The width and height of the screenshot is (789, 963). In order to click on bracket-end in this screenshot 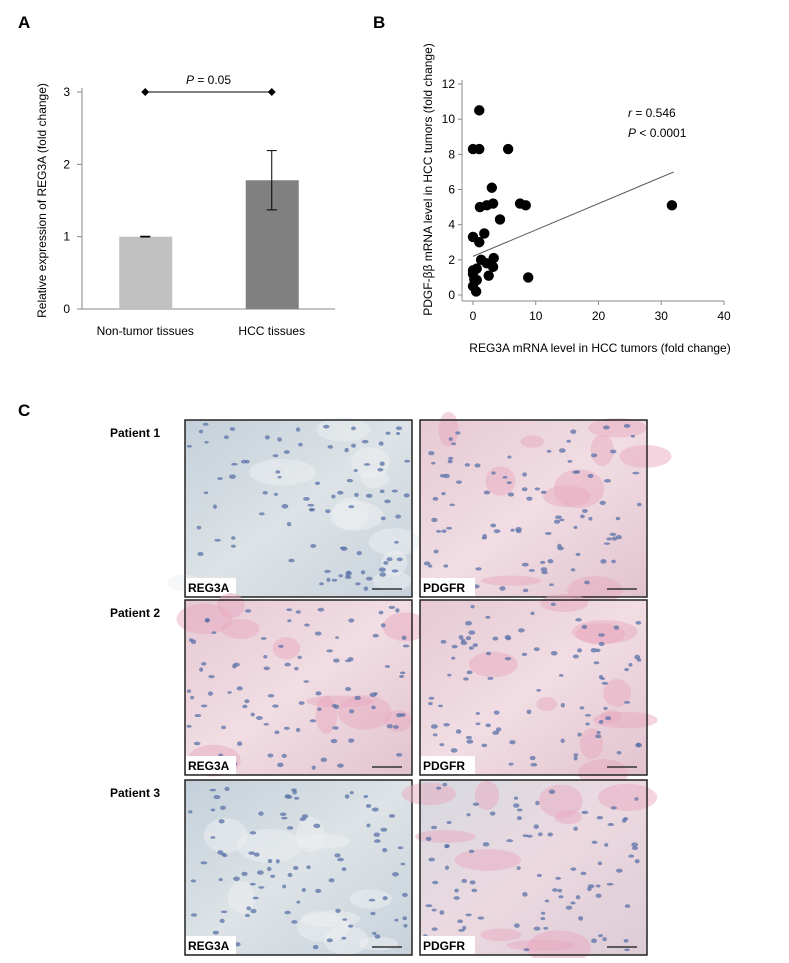, I will do `click(145, 92)`.